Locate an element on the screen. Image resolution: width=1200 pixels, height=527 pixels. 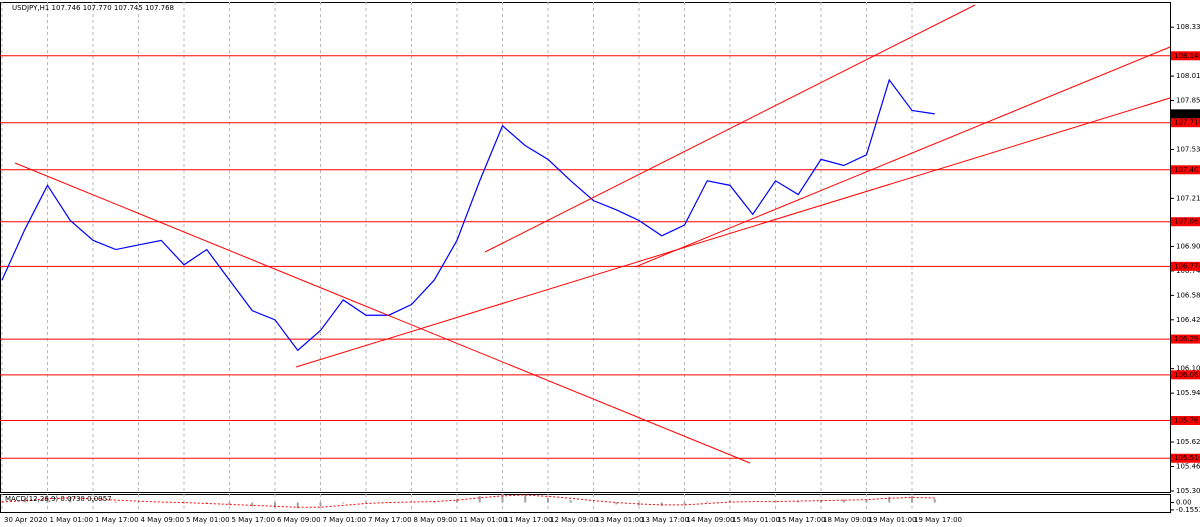
y-tick-label: 107.855 is located at coordinates (1188, 101).